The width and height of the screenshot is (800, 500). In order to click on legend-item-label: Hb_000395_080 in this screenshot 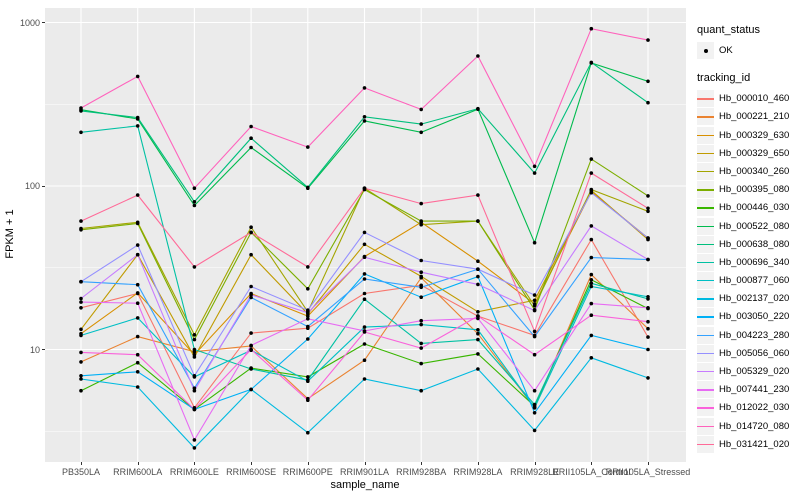, I will do `click(754, 190)`.